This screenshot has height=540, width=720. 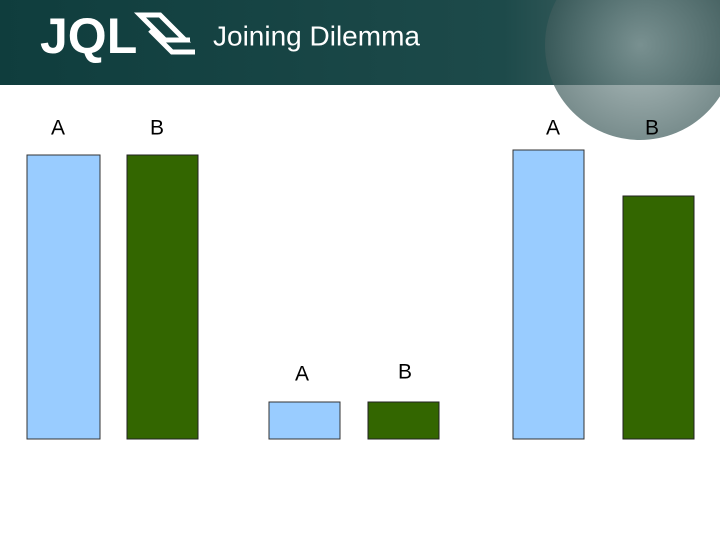 What do you see at coordinates (632, 70) in the screenshot?
I see `seal` at bounding box center [632, 70].